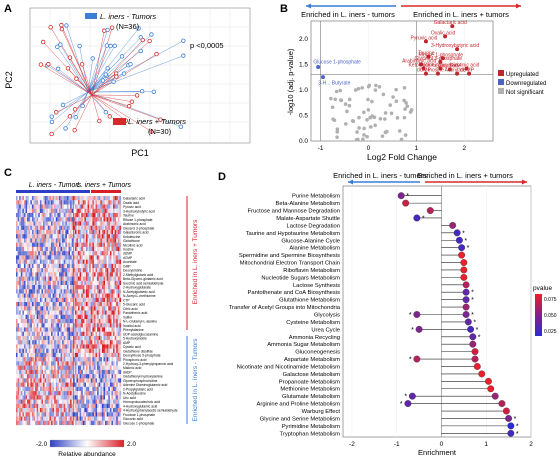 Image resolution: width=558 pixels, height=459 pixels. Describe the element at coordinates (442, 444) in the screenshot. I see `dotplot-xtick: 0` at that location.